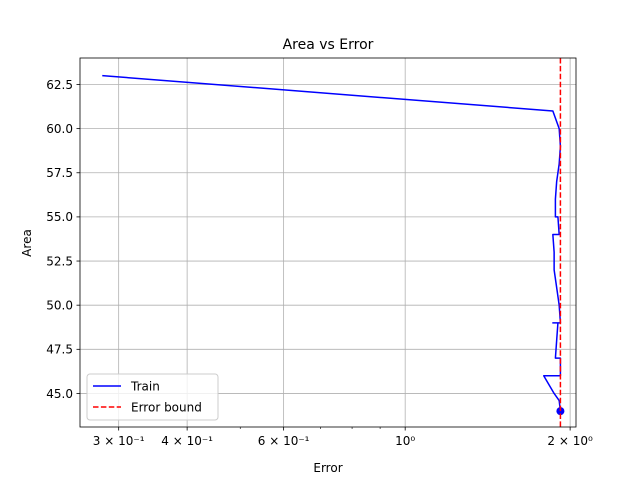 This screenshot has width=640, height=484. I want to click on legend-train-label: Train, so click(145, 387).